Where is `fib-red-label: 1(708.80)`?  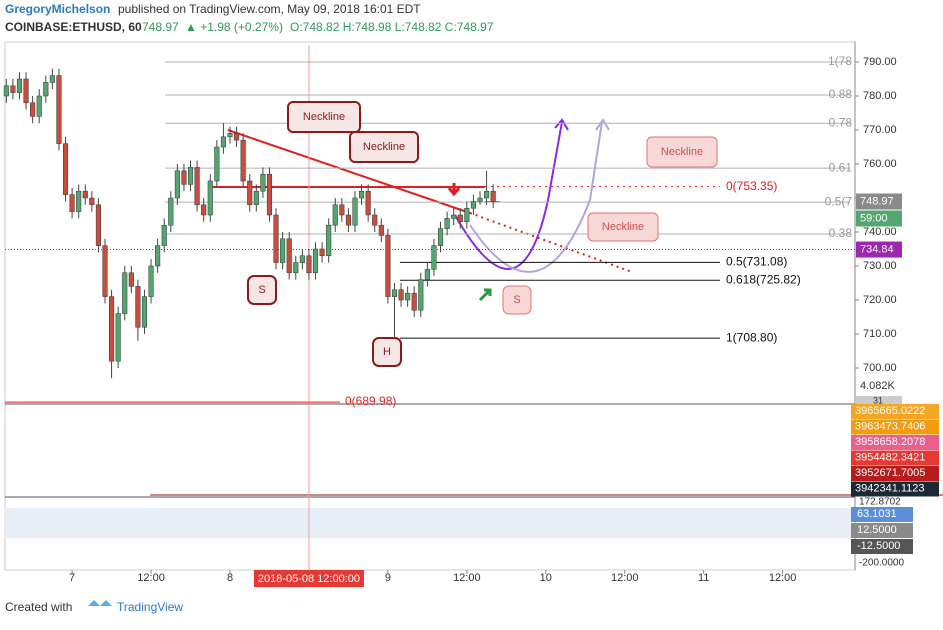
fib-red-label: 1(708.80) is located at coordinates (751, 337).